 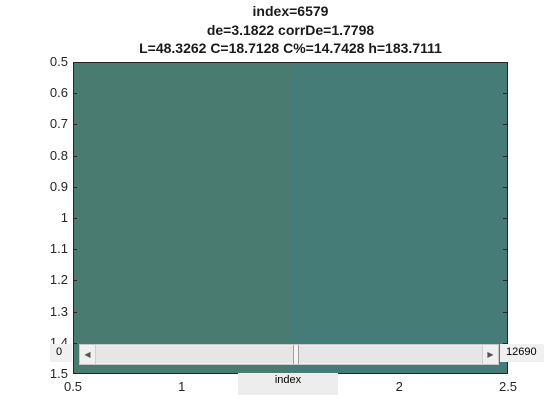 I want to click on slider-trough, so click(x=289, y=354).